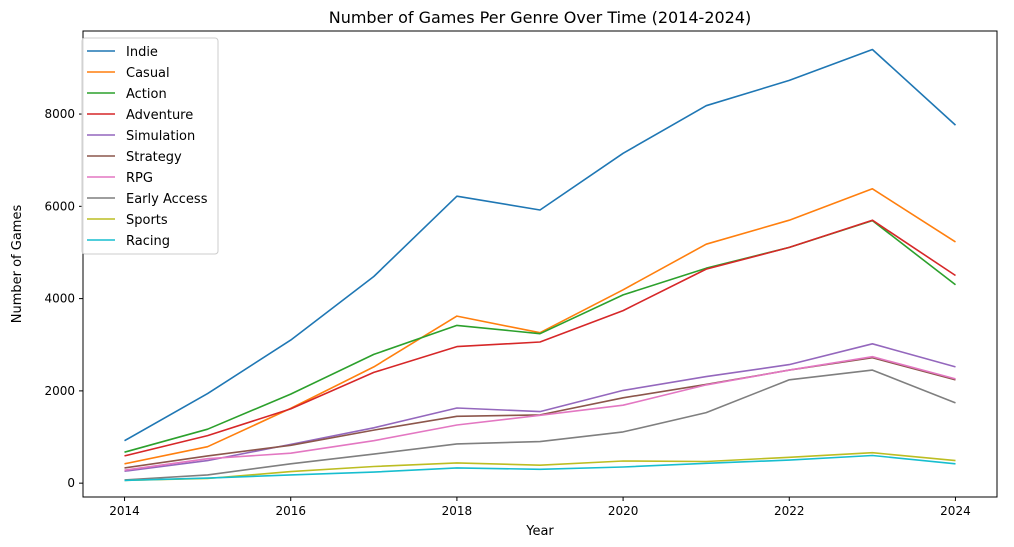  Describe the element at coordinates (539, 531) in the screenshot. I see `x-axis-title: Year` at that location.